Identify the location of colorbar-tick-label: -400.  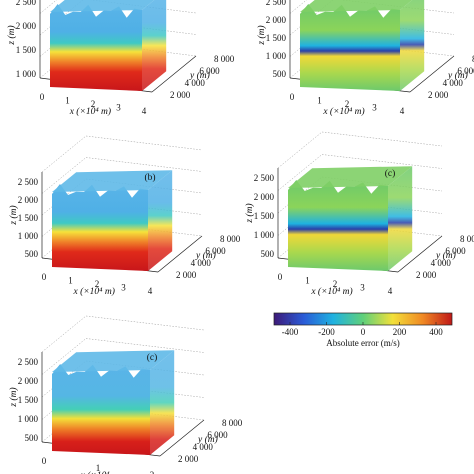
(290, 332).